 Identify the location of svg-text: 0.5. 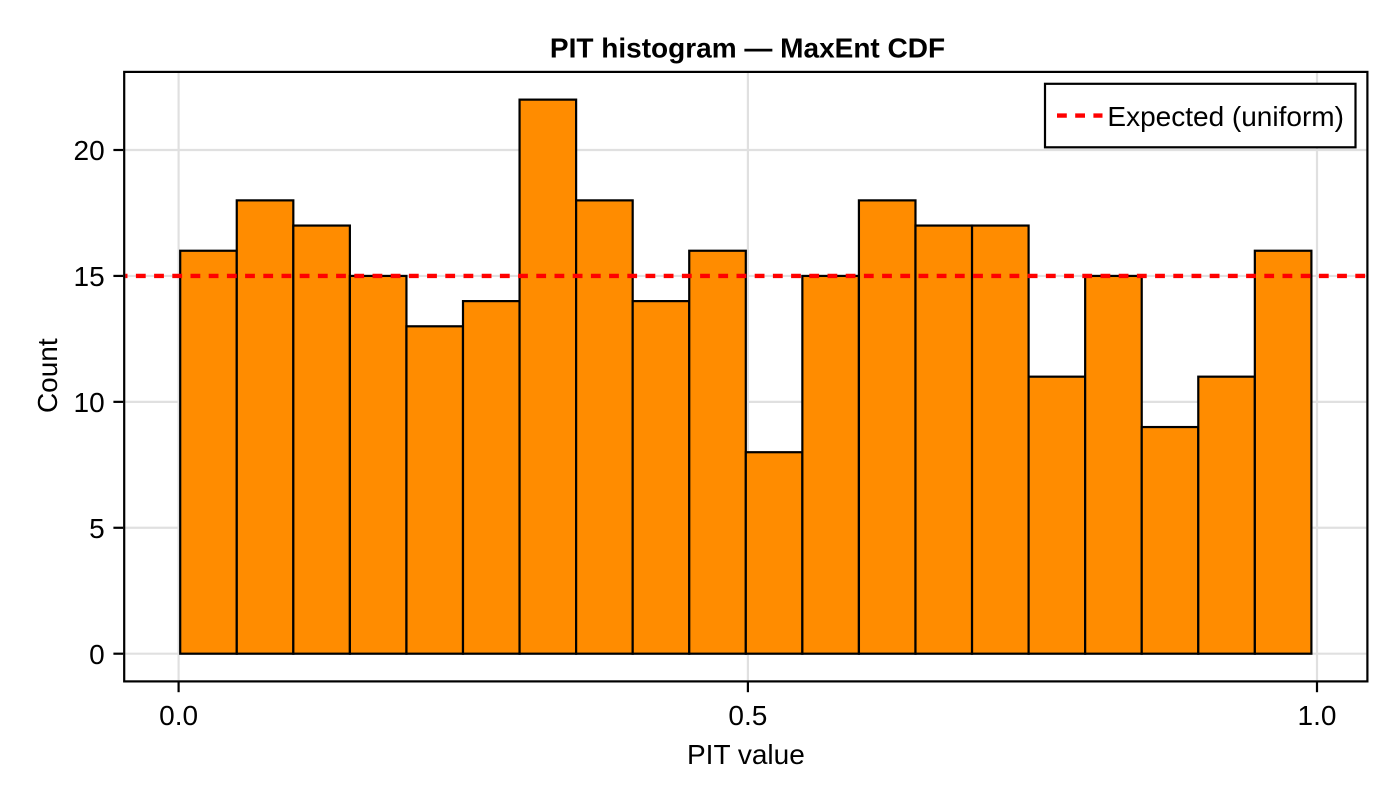
(747, 715).